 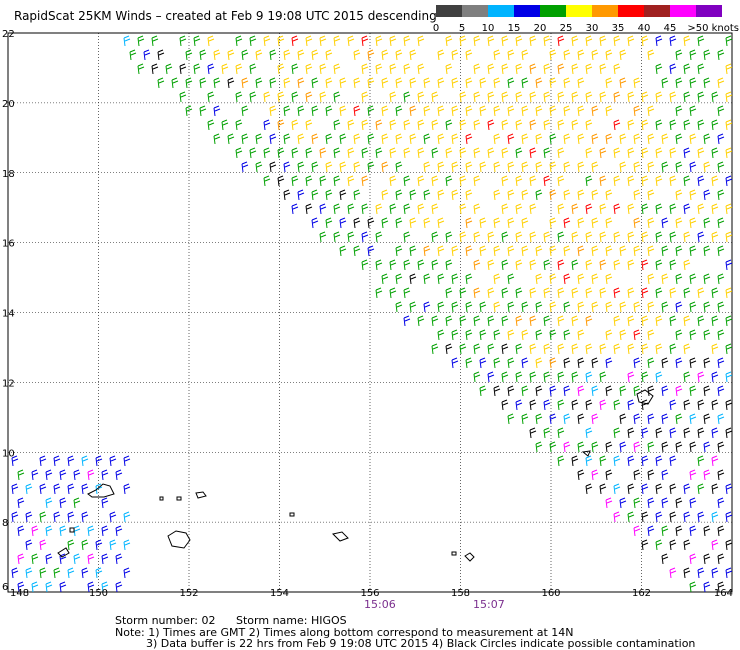 I want to click on scale-label: 45, so click(x=670, y=28).